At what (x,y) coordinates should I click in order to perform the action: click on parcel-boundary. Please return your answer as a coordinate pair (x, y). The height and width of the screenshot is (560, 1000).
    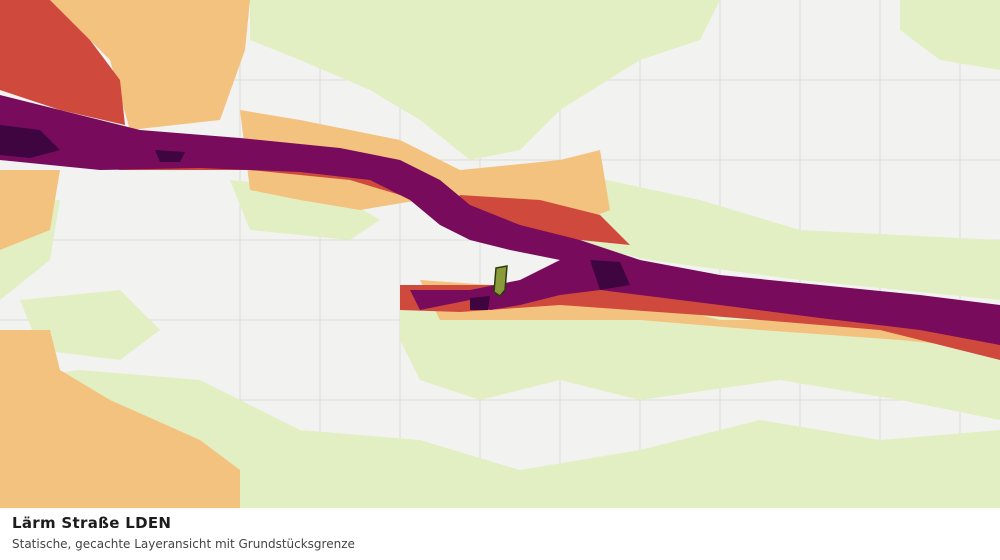
    Looking at the image, I should click on (500, 281).